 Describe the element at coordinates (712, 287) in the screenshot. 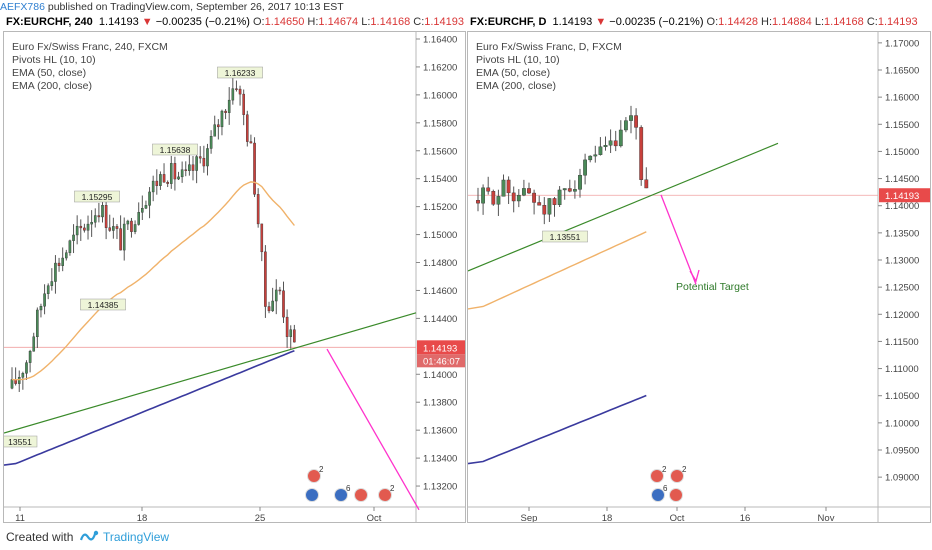

I see `potential-target-label: Potential Target` at that location.